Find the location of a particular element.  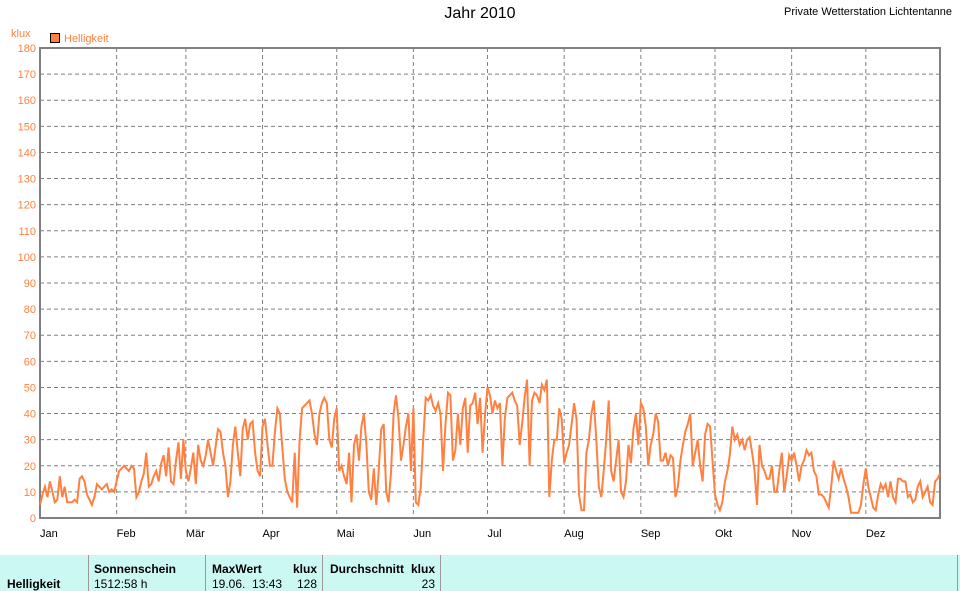

y-tick-label: 170 is located at coordinates (27, 75).